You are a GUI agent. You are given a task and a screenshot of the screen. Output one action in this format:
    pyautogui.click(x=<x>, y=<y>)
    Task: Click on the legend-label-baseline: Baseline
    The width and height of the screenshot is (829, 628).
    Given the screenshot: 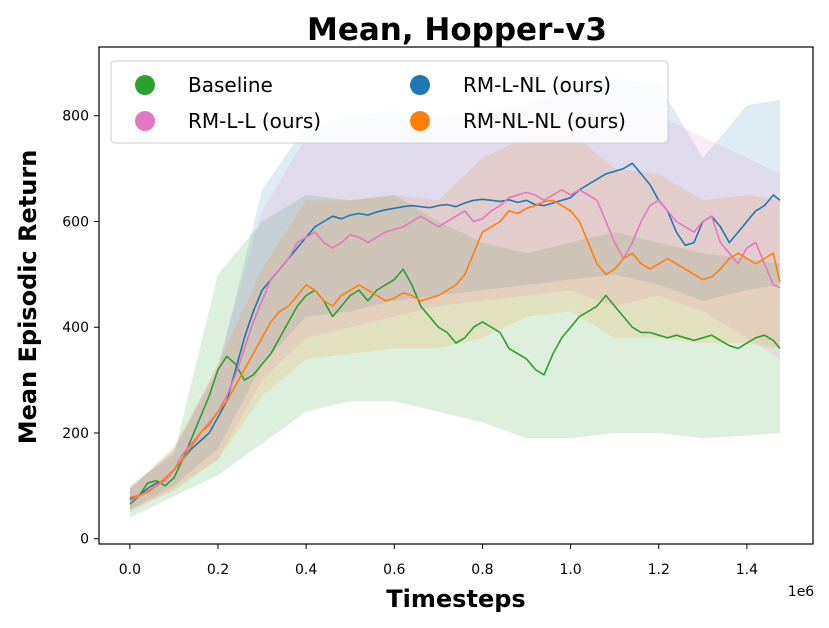 What is the action you would take?
    pyautogui.click(x=230, y=85)
    